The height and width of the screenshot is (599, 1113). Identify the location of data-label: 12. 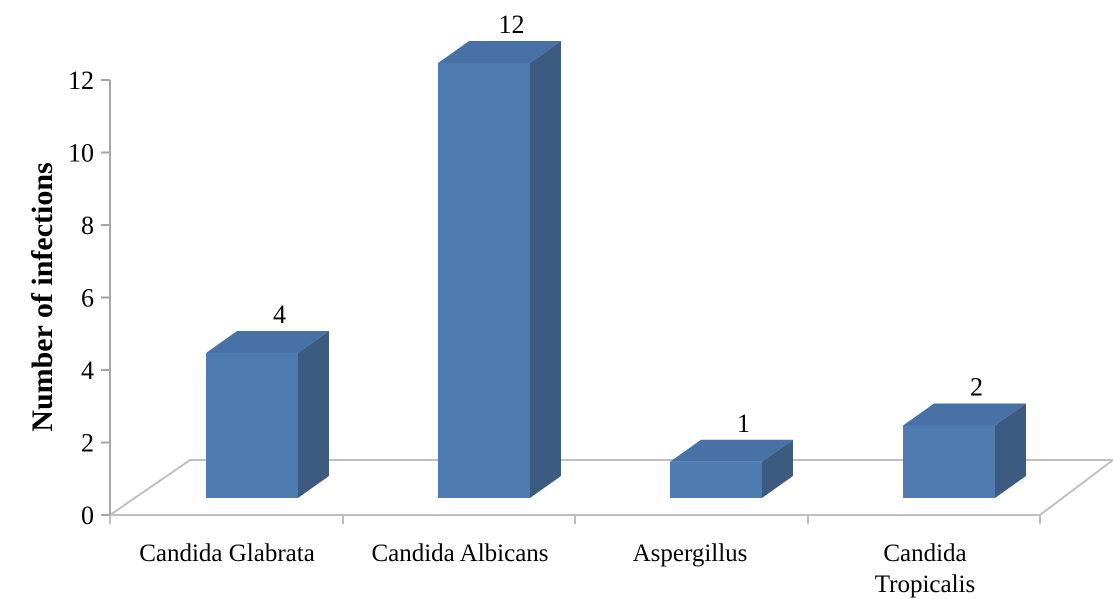
(512, 24).